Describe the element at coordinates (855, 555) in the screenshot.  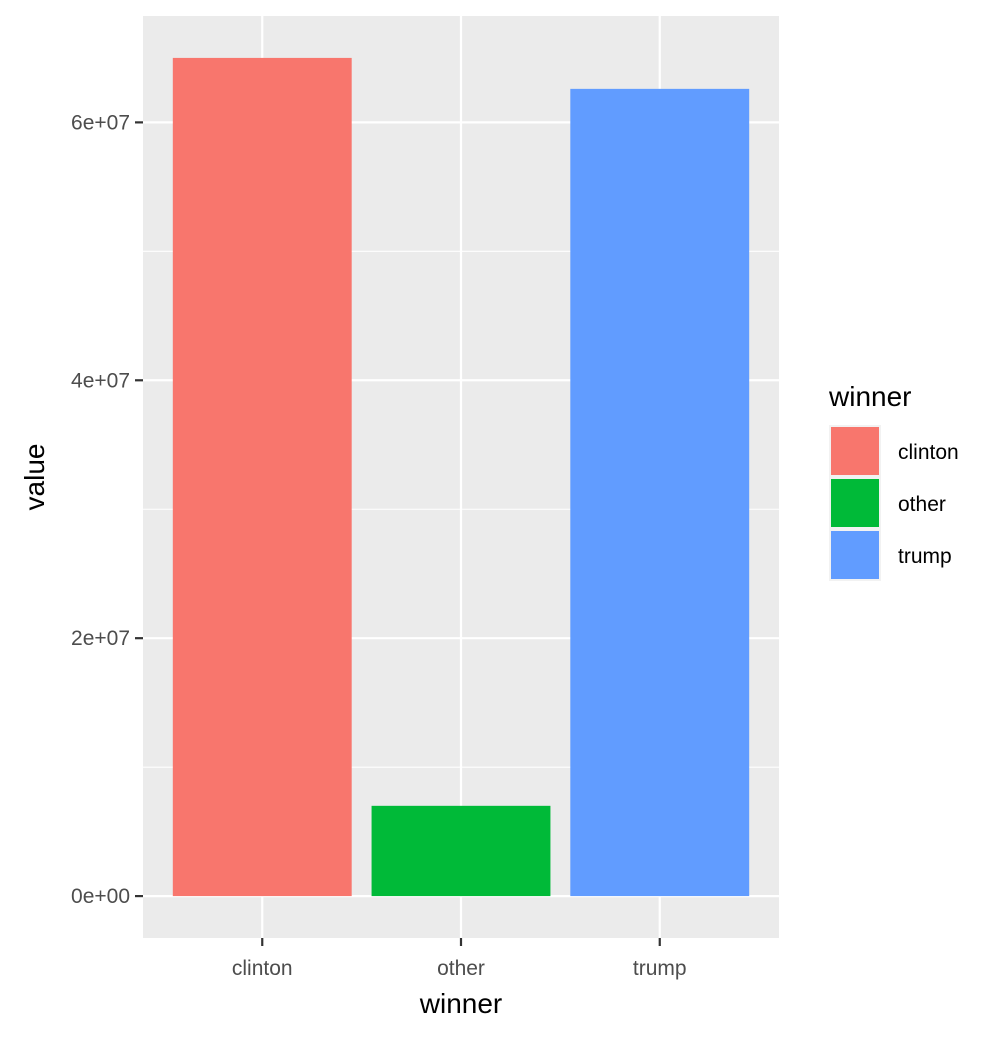
I see `legend-swatch-trump` at that location.